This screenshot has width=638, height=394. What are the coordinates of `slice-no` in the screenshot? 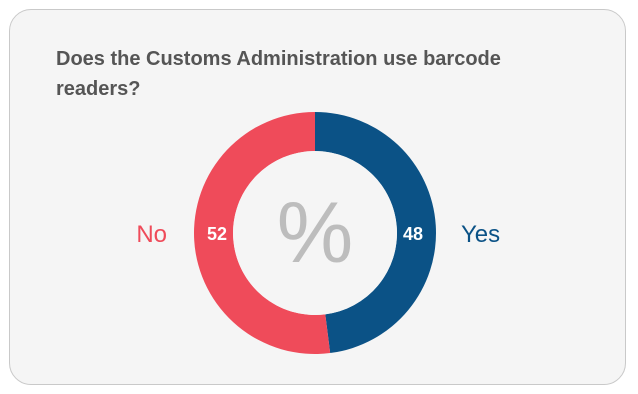 It's located at (262, 233).